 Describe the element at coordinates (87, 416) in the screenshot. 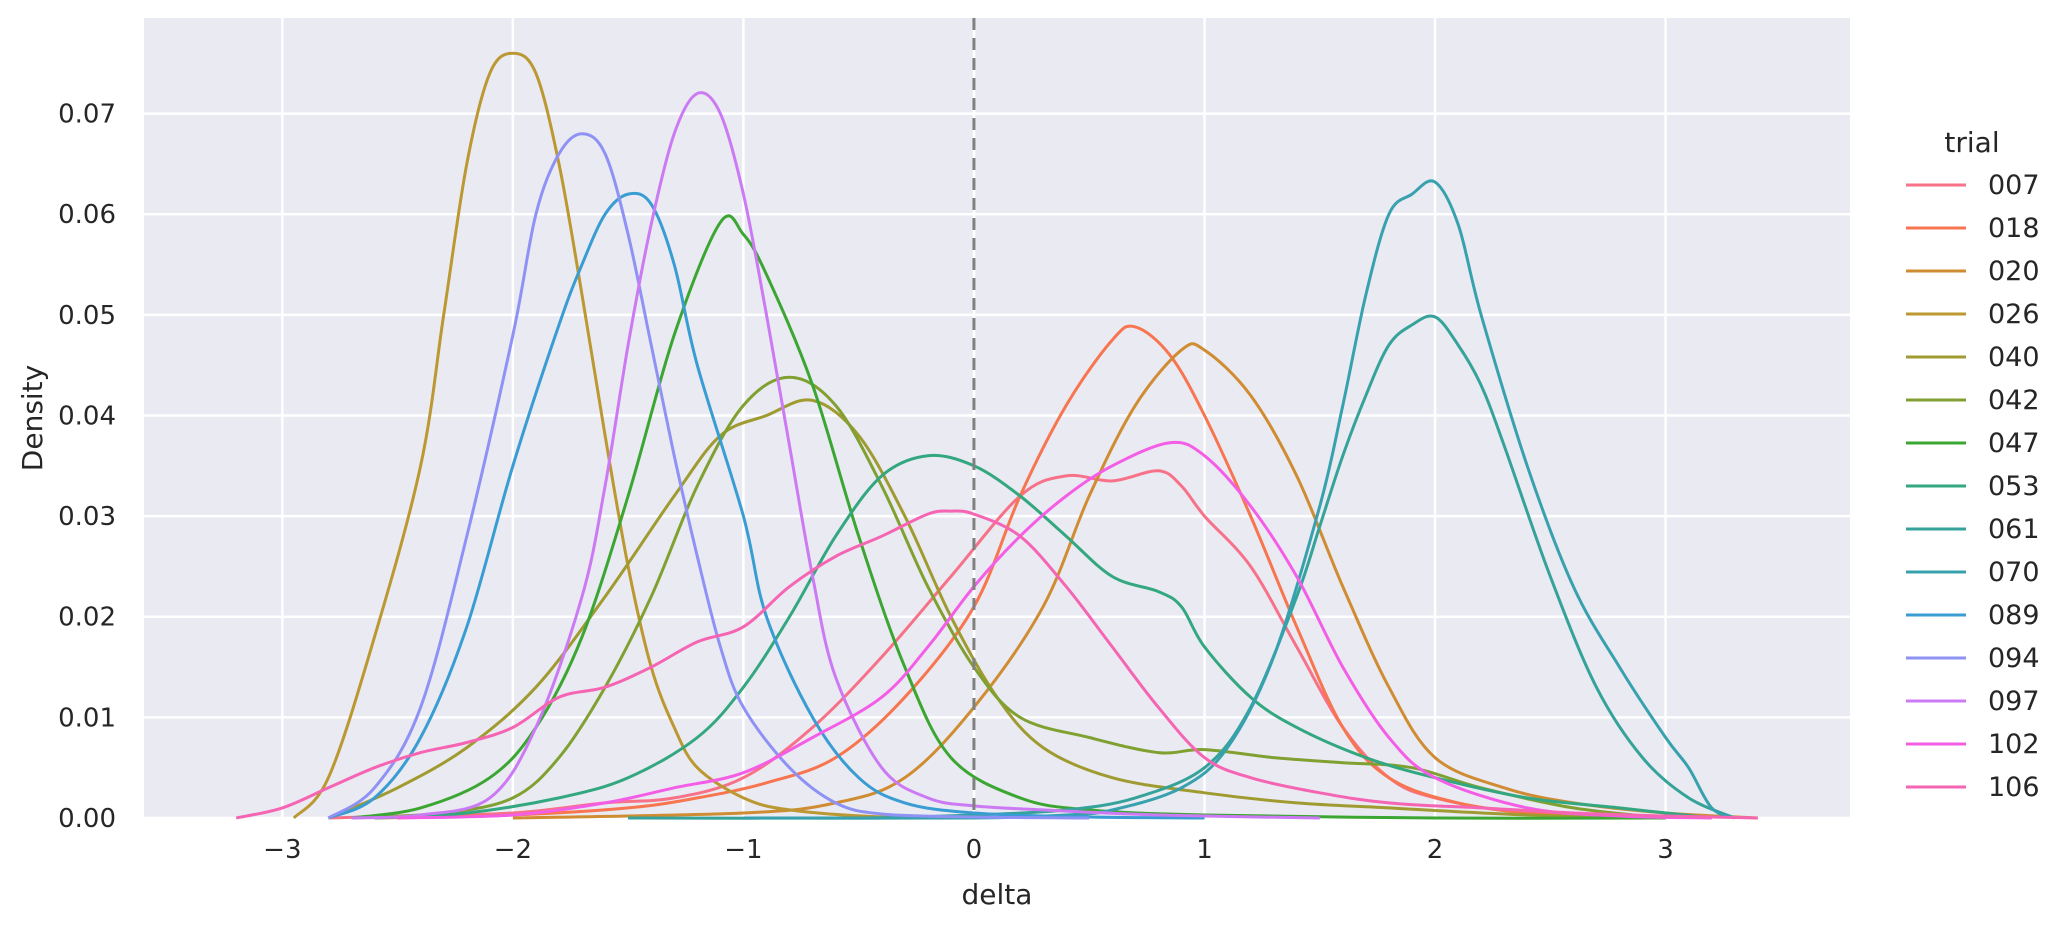

I see `y-tick-label: 0.04` at that location.